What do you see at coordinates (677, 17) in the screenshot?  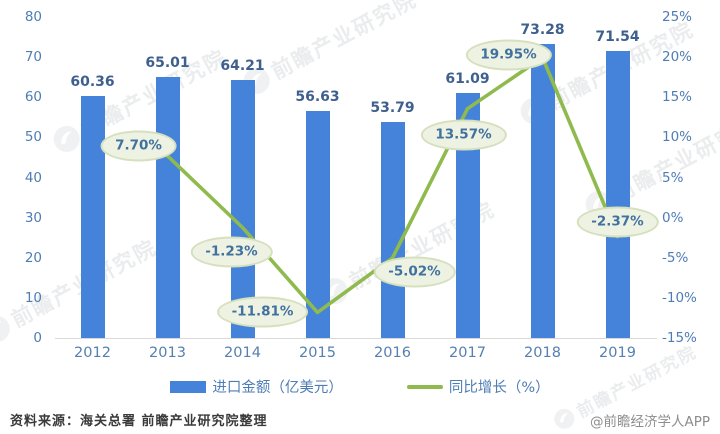 I see `right-axis-tick: 25%` at bounding box center [677, 17].